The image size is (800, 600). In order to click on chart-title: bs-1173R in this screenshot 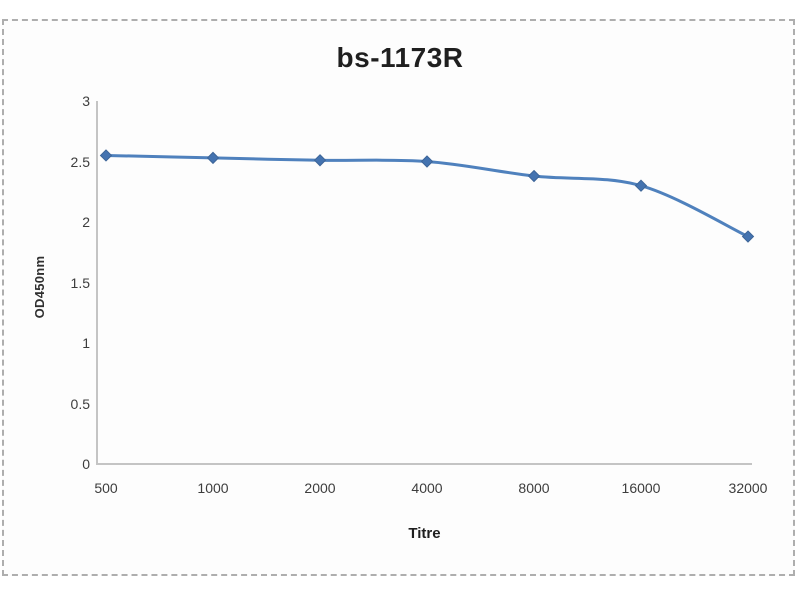, I will do `click(400, 57)`.